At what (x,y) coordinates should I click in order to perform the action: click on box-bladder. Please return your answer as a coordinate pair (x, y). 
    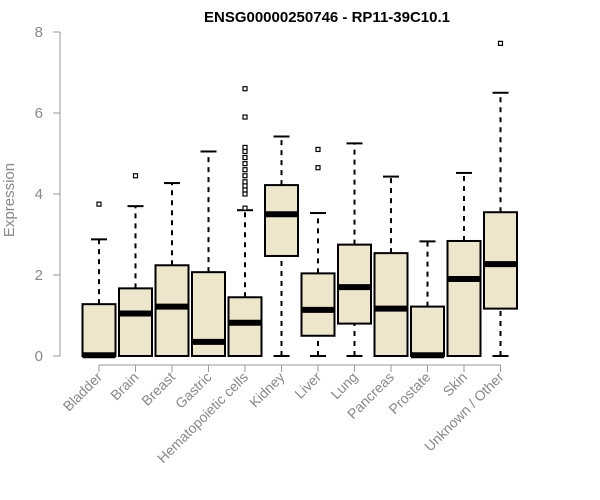
    Looking at the image, I should click on (99, 280).